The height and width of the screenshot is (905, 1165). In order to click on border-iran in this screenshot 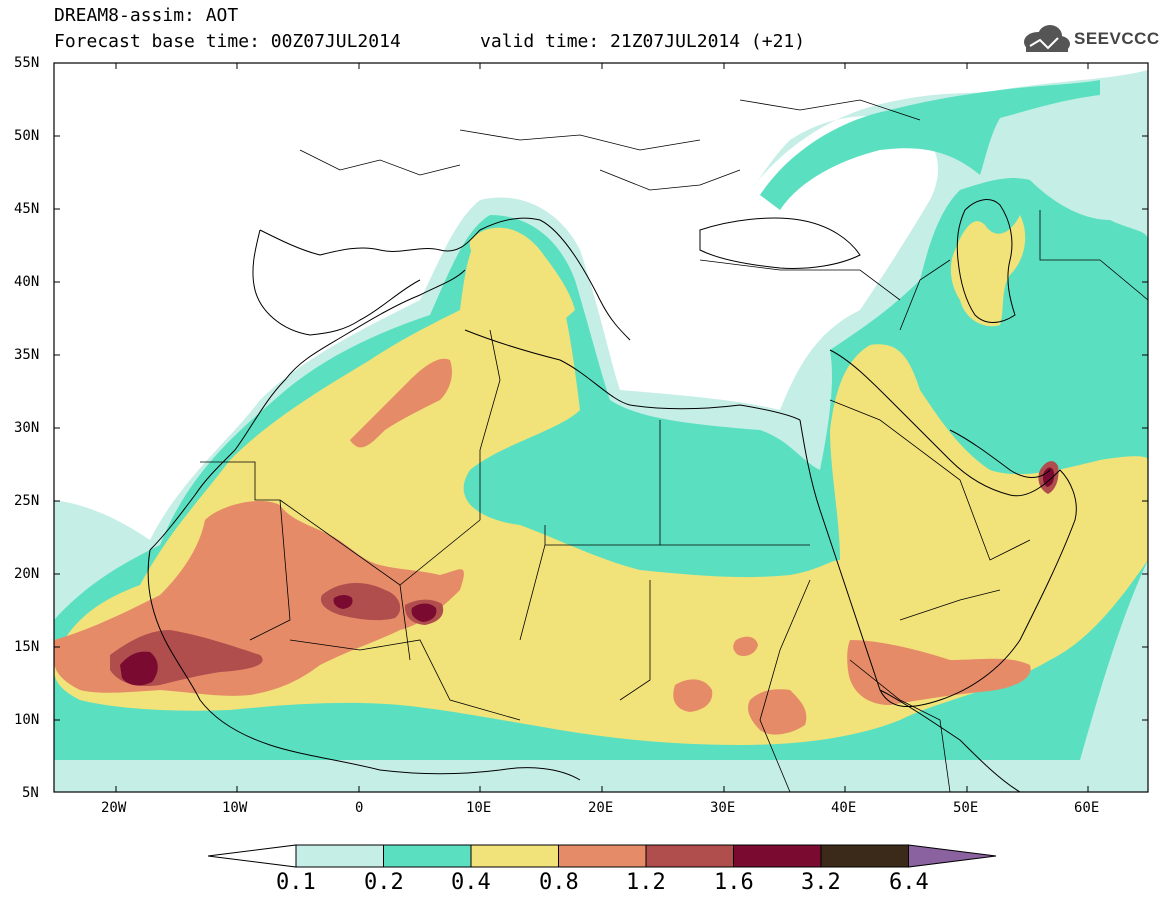, I will do `click(1023, 270)`.